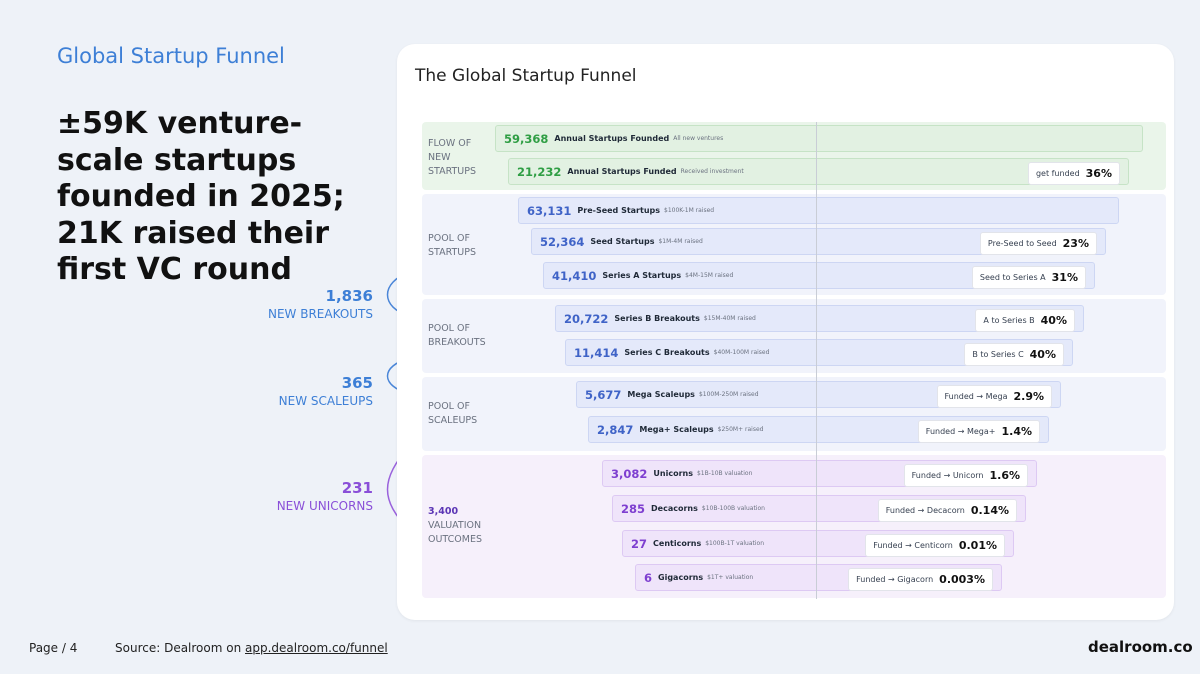 The height and width of the screenshot is (674, 1200). I want to click on conversion-badge: Funded → Mega 2.9%, so click(994, 396).